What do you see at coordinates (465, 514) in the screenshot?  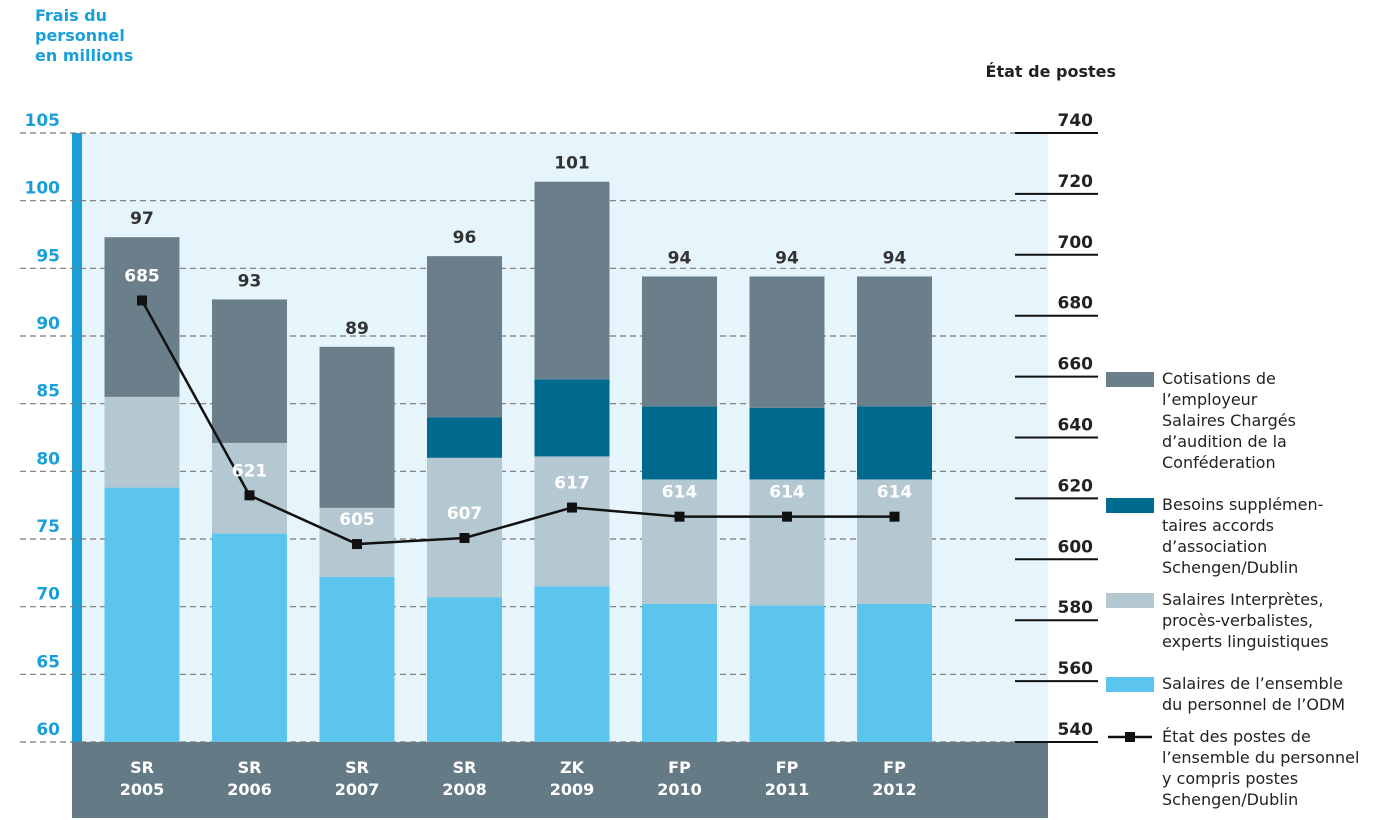 I see `line-value-label: 607` at bounding box center [465, 514].